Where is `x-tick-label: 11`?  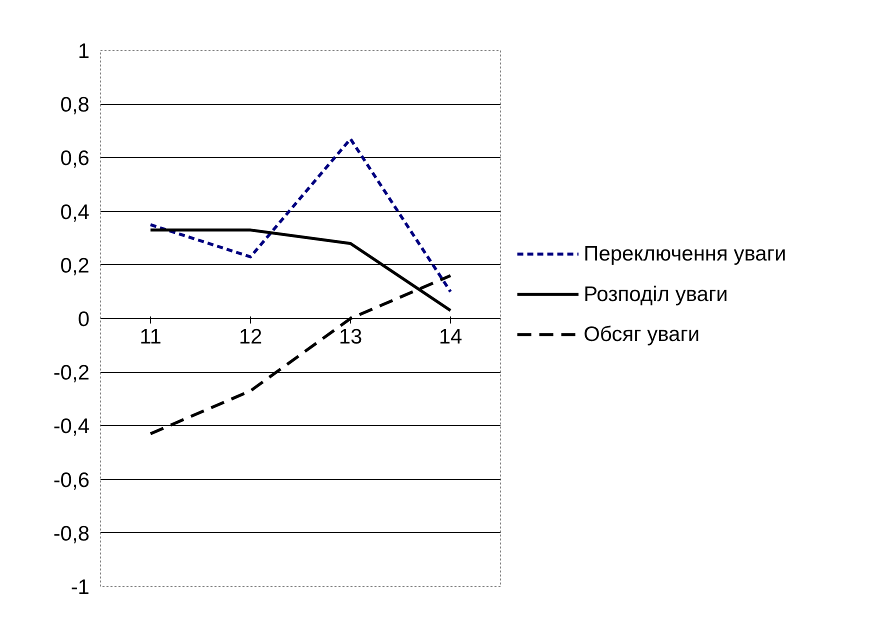
x-tick-label: 11 is located at coordinates (151, 337).